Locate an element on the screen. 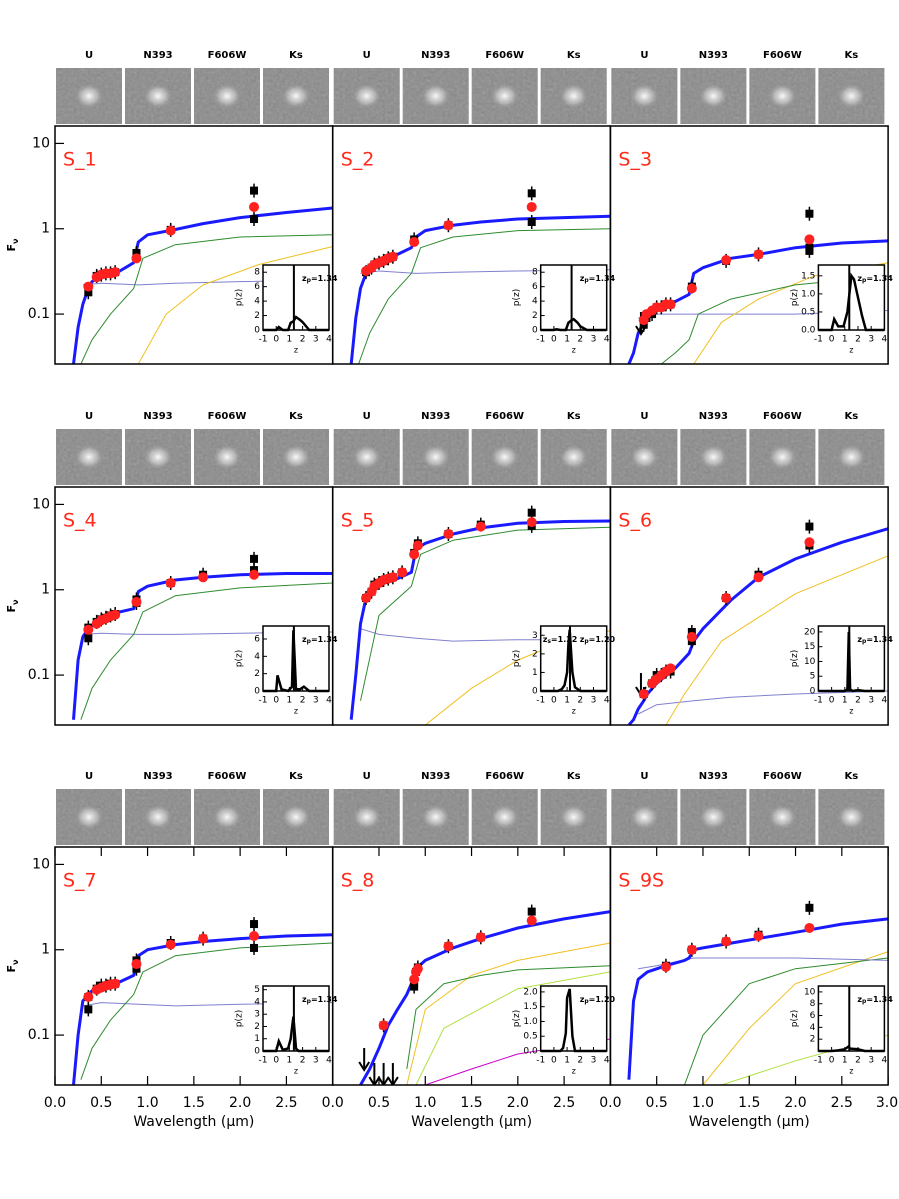  panel-title: S_5 is located at coordinates (358, 521).